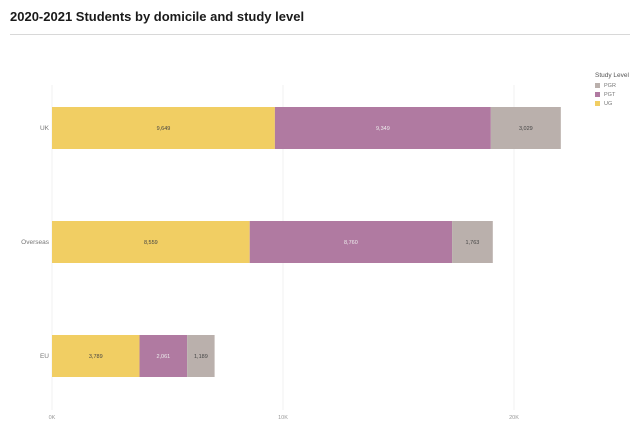 The height and width of the screenshot is (429, 640). I want to click on legend-swatch-pgt, so click(597, 94).